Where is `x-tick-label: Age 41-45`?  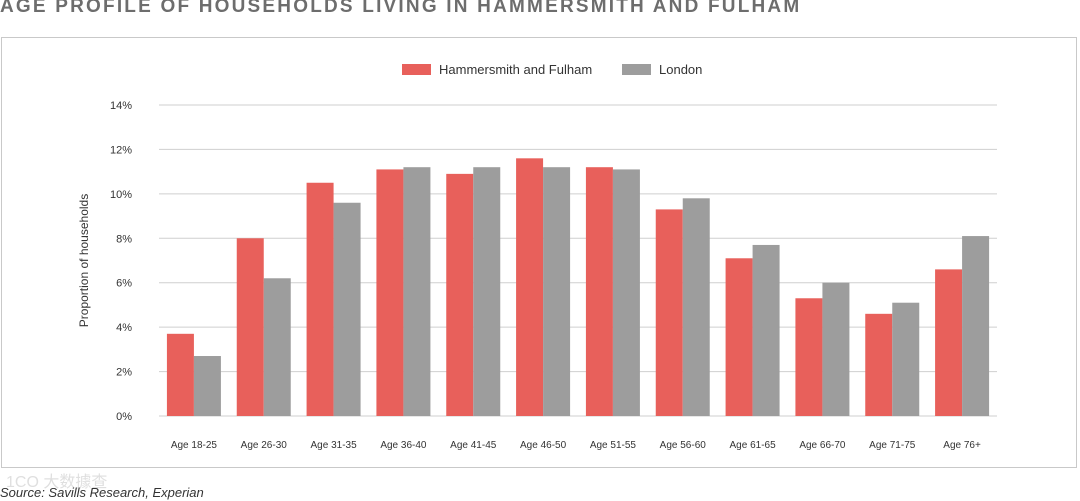 x-tick-label: Age 41-45 is located at coordinates (473, 445).